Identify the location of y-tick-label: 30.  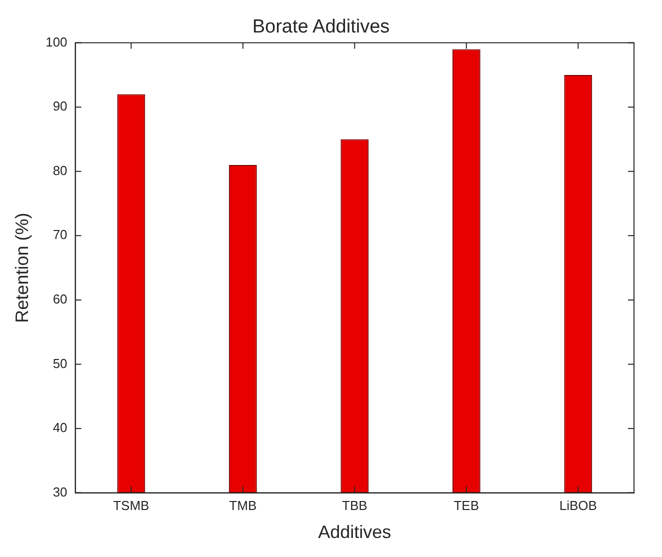
(60, 492).